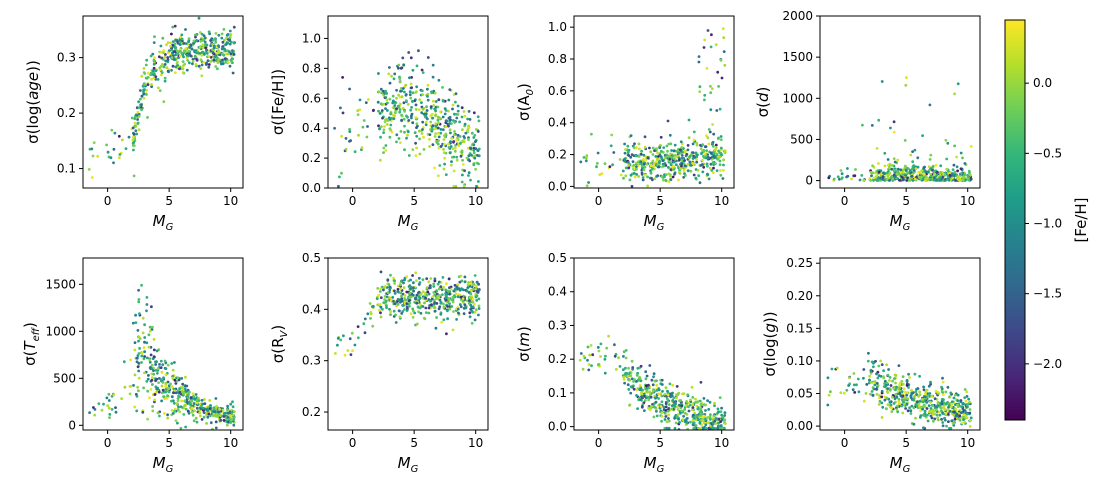 This screenshot has height=490, width=1101. I want to click on x-tick-label: 5, so click(169, 443).